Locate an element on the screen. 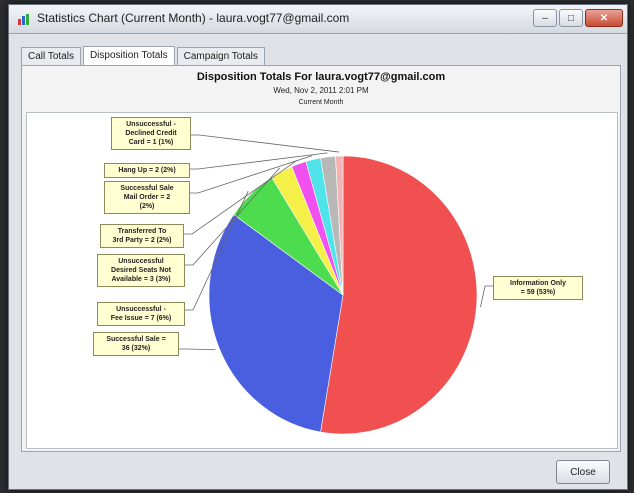 The image size is (634, 493). chart-period: Current Month is located at coordinates (321, 102).